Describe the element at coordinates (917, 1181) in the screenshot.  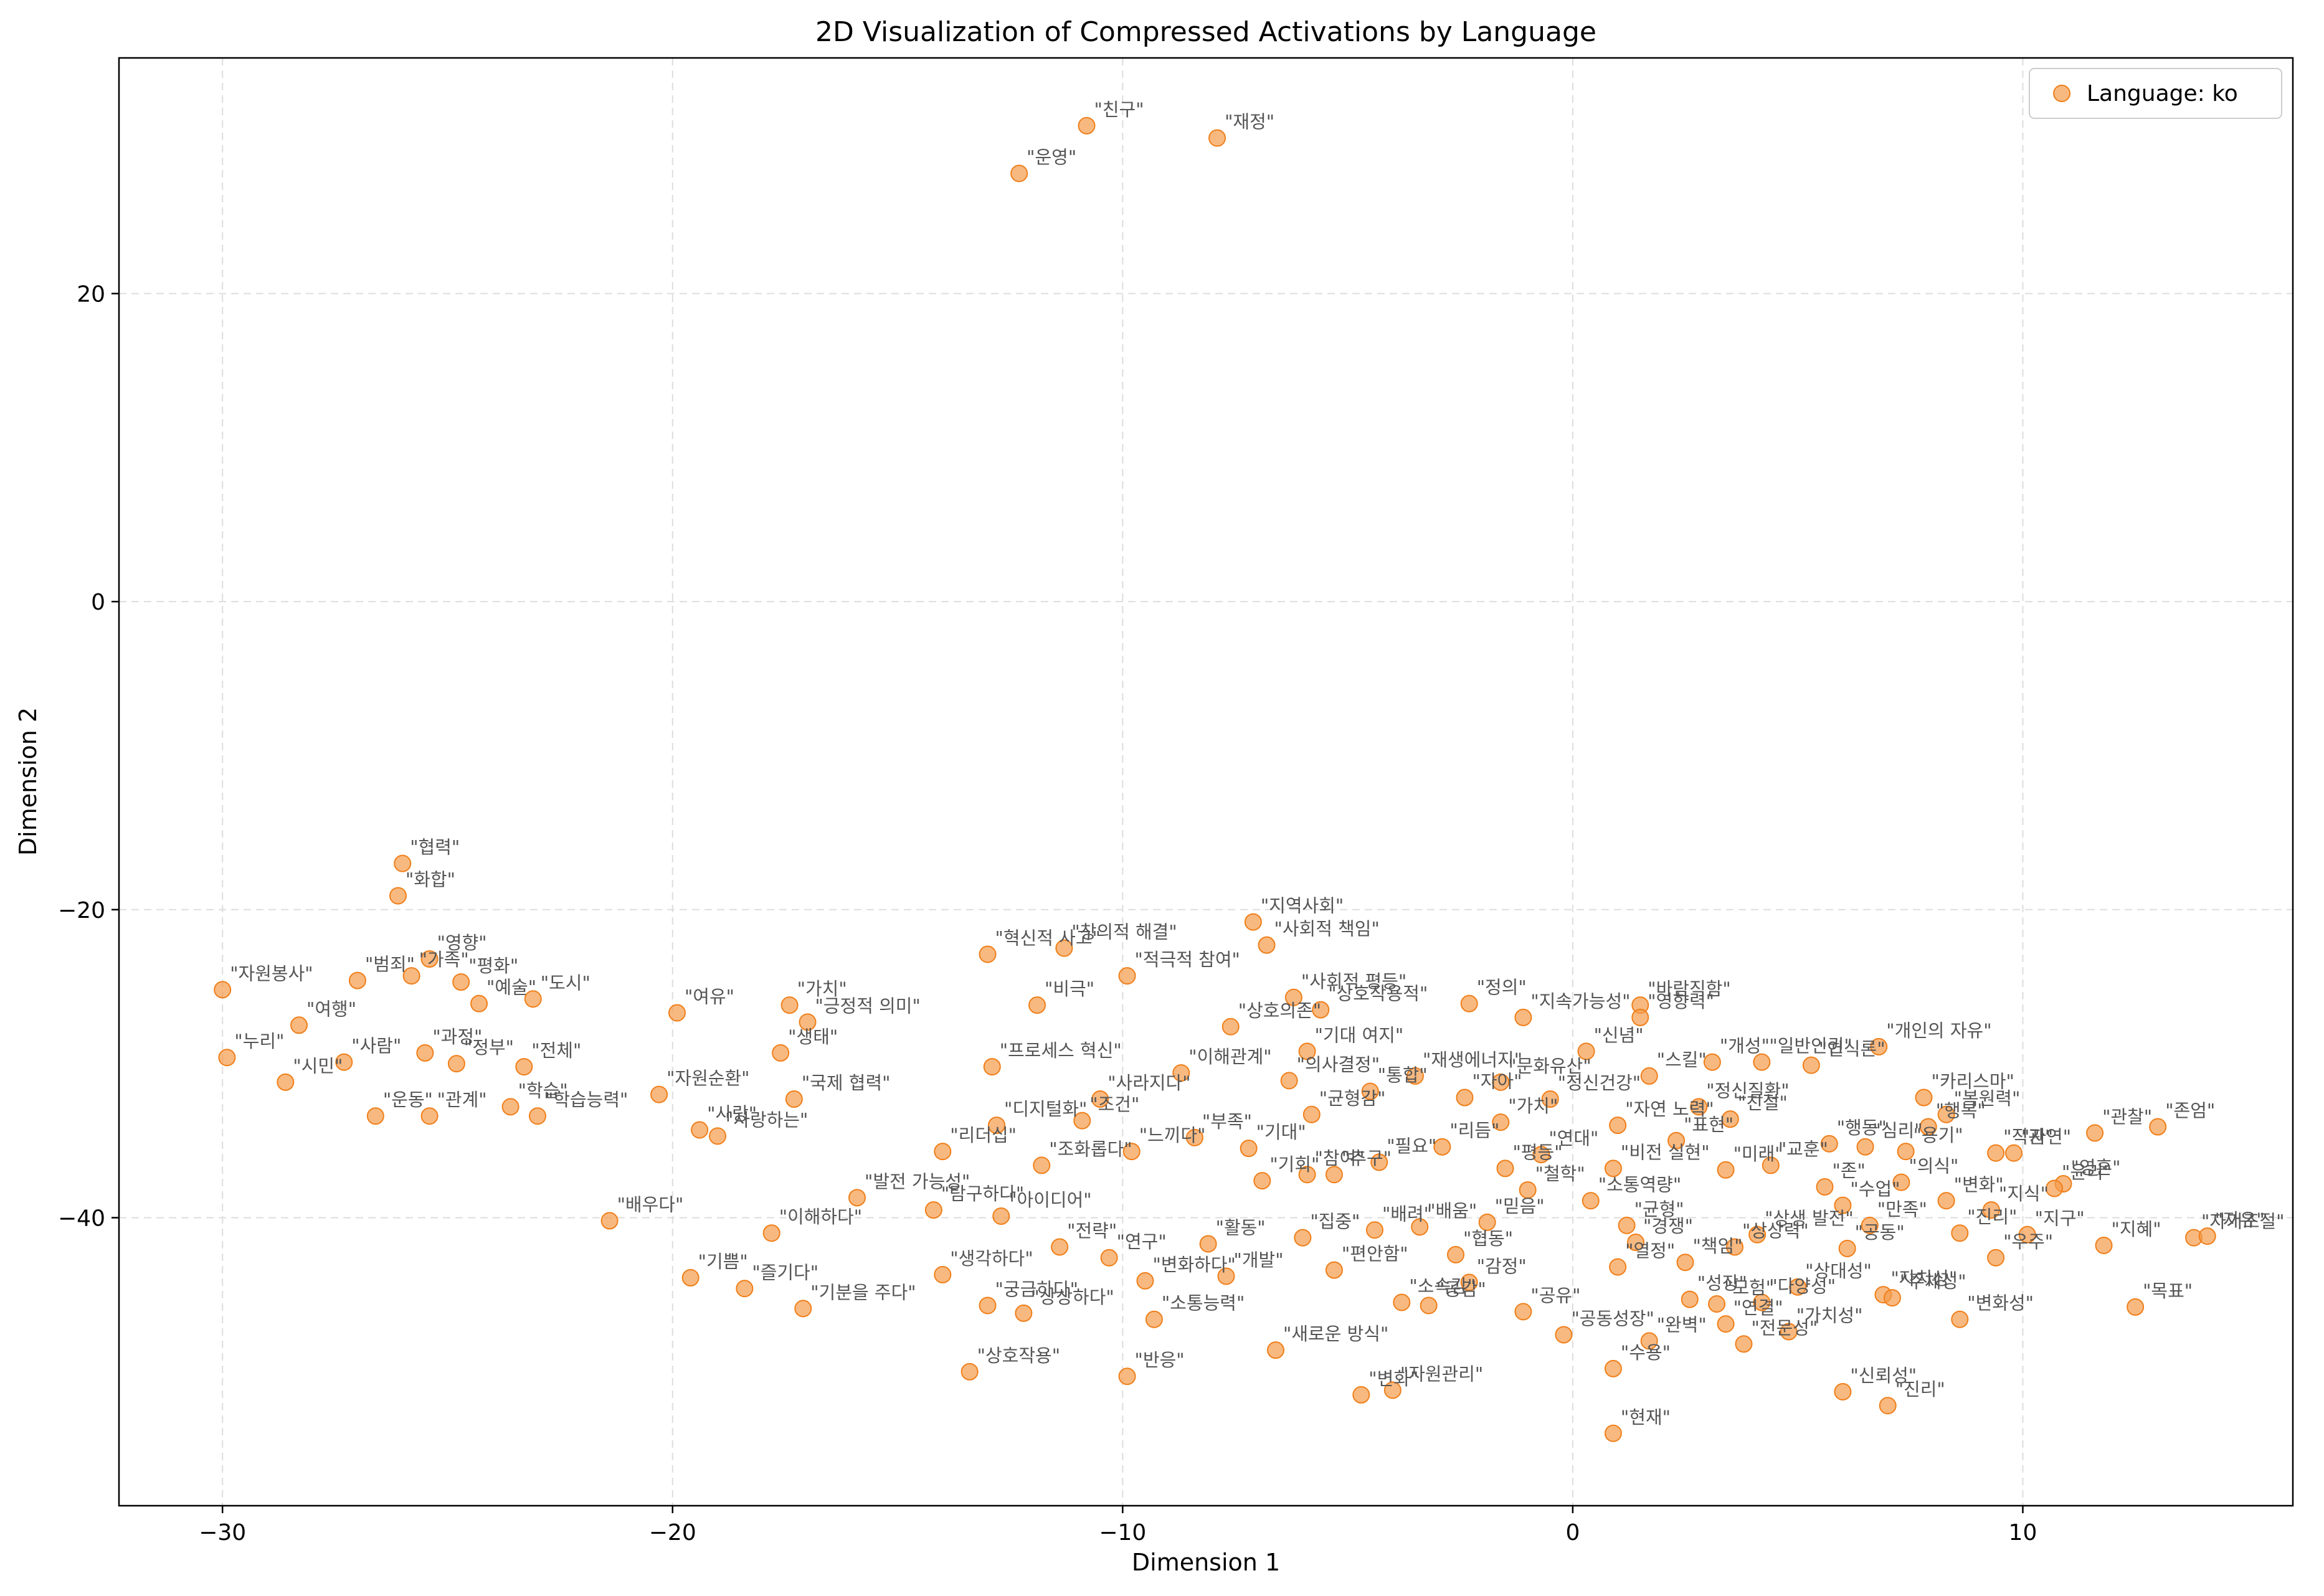
I see `point-label: "발전 가능성"` at that location.